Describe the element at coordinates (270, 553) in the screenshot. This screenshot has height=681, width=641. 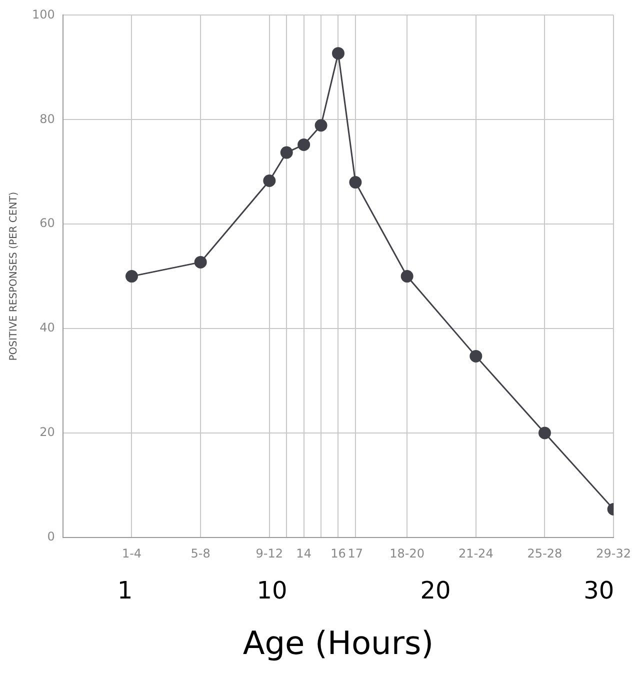
I see `x-tick-label: 9-12` at that location.